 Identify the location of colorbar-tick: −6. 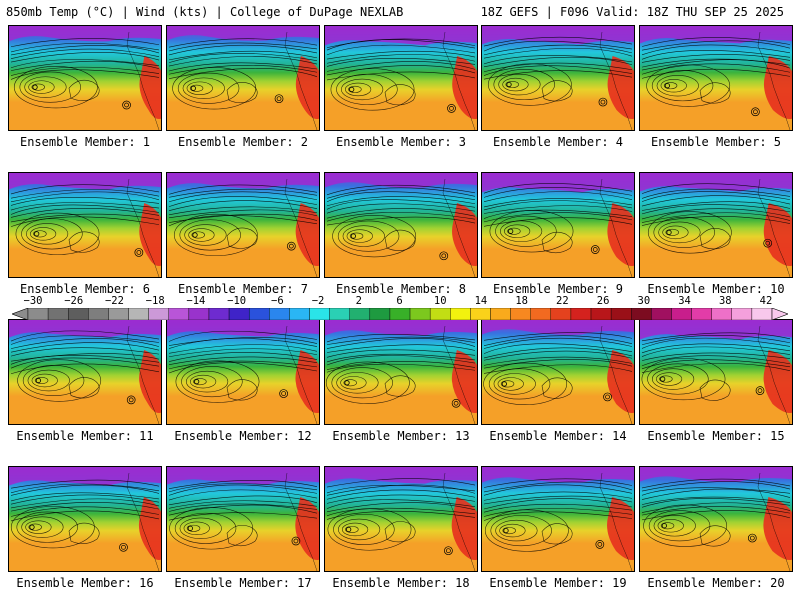
(277, 301).